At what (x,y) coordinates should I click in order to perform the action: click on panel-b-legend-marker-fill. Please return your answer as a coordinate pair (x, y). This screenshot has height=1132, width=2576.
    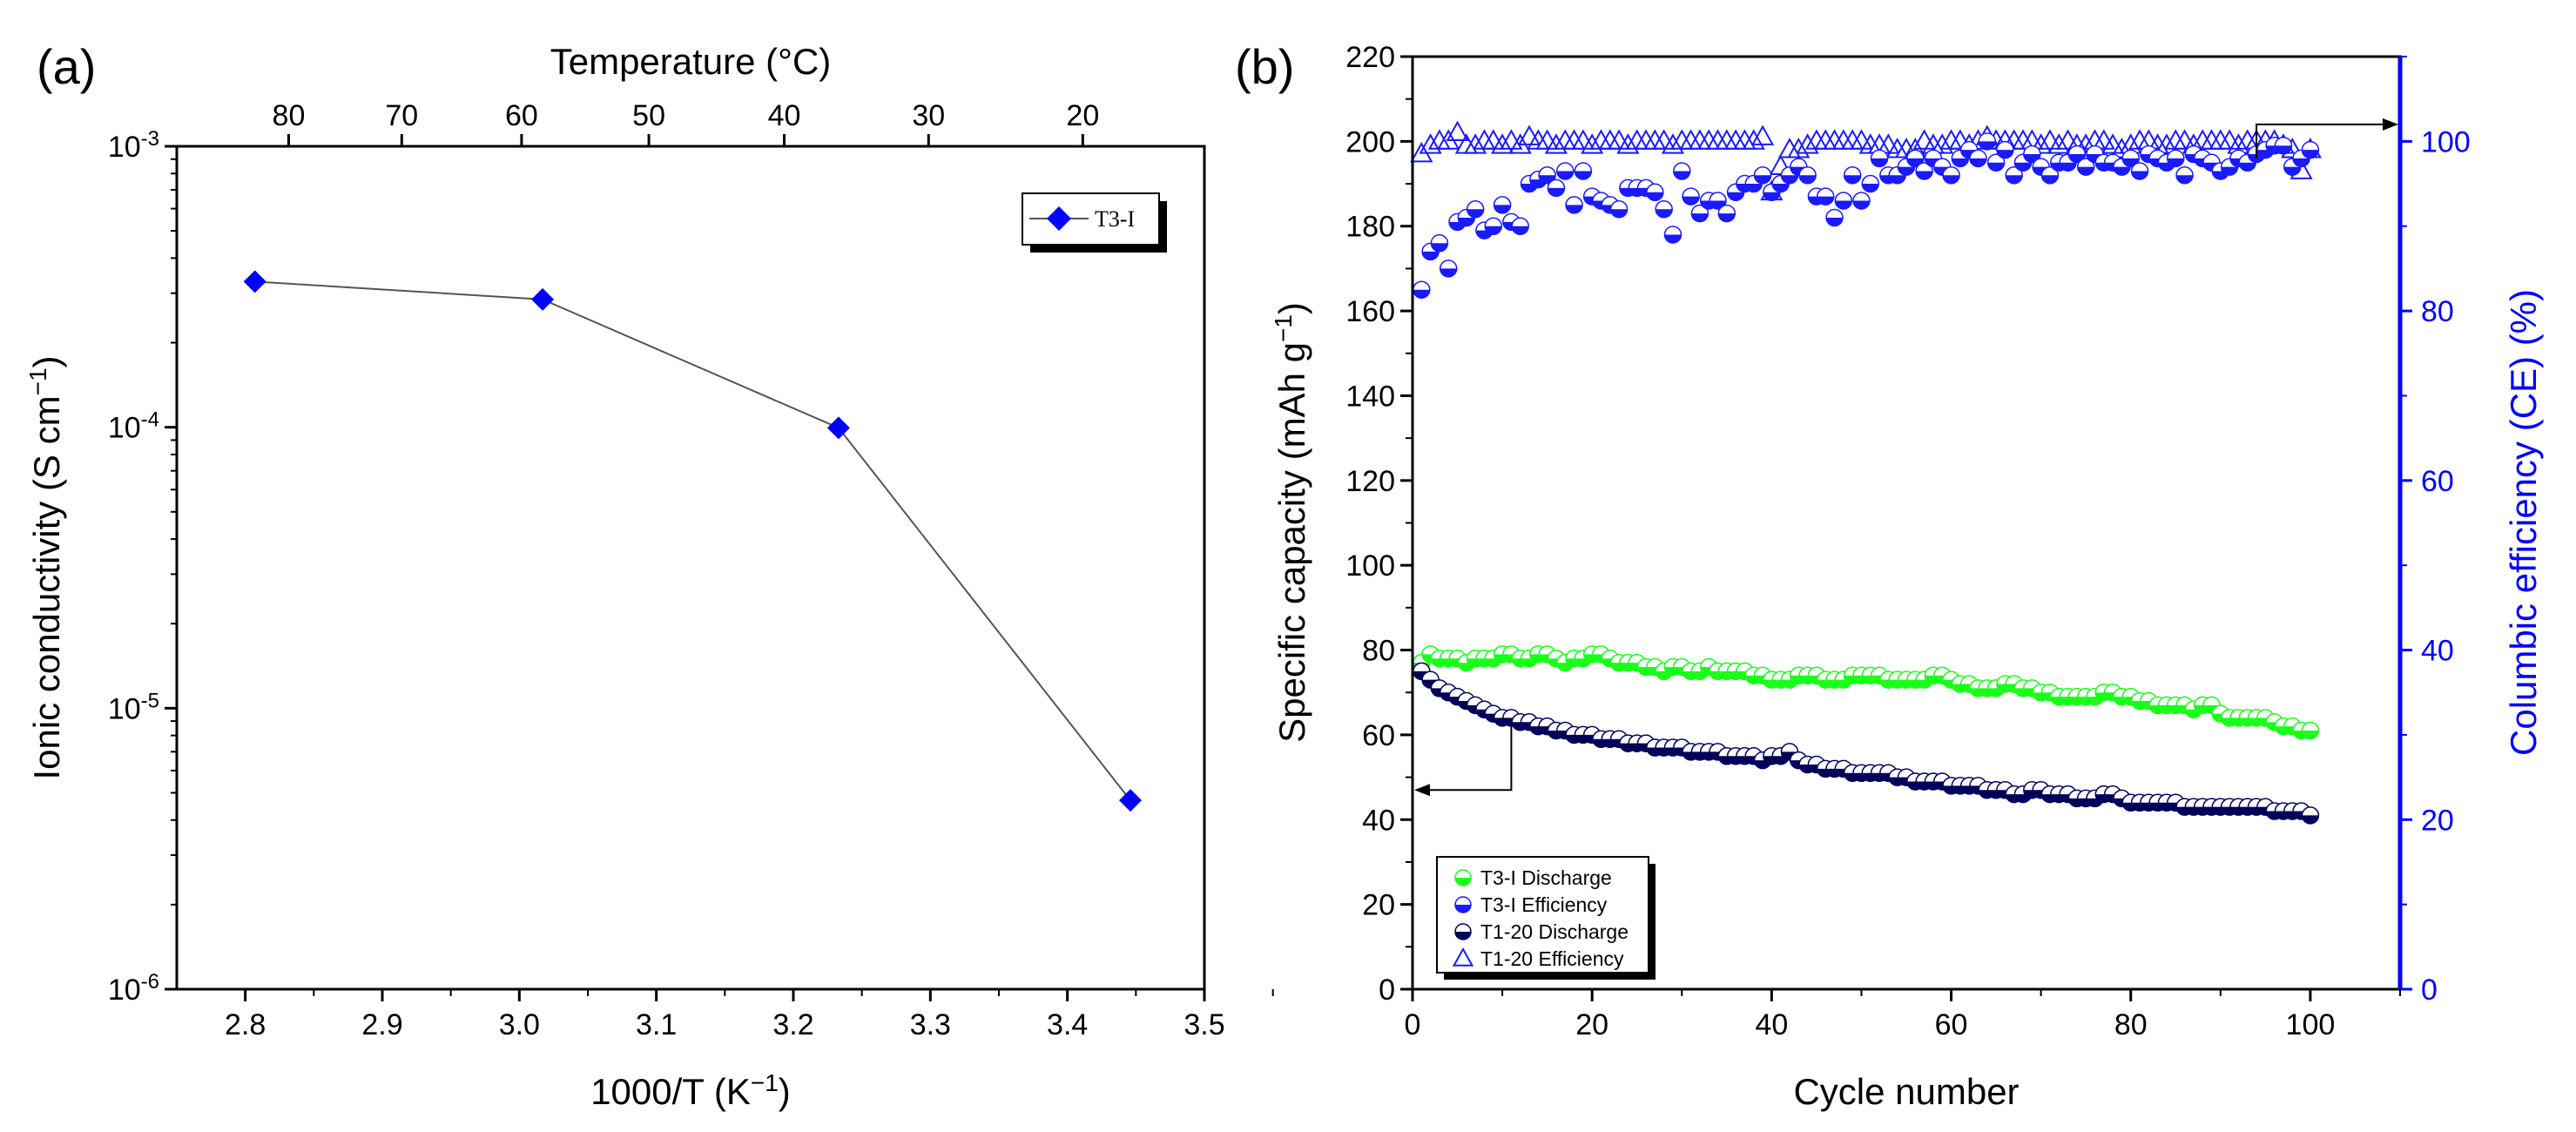
    Looking at the image, I should click on (1463, 882).